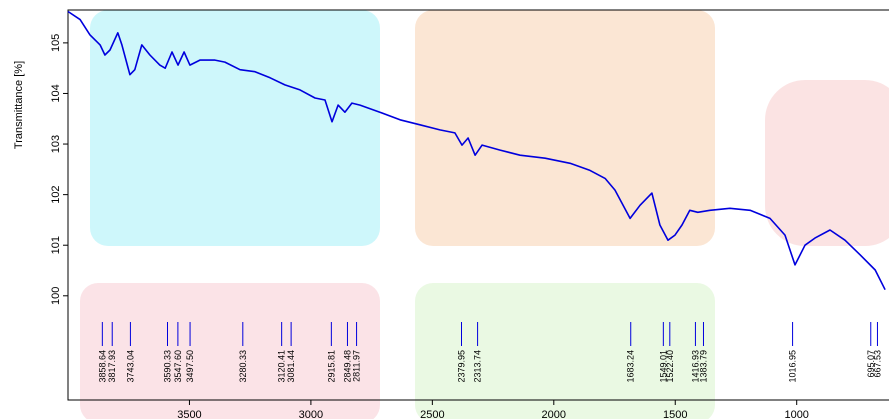 The image size is (889, 419). I want to click on y-tick-label: 102, so click(56, 194).